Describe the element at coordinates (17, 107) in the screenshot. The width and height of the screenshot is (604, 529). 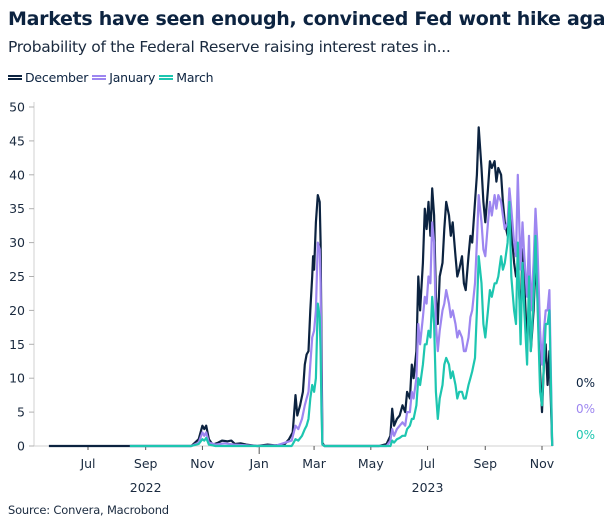
I see `y-tick-label: 50` at that location.